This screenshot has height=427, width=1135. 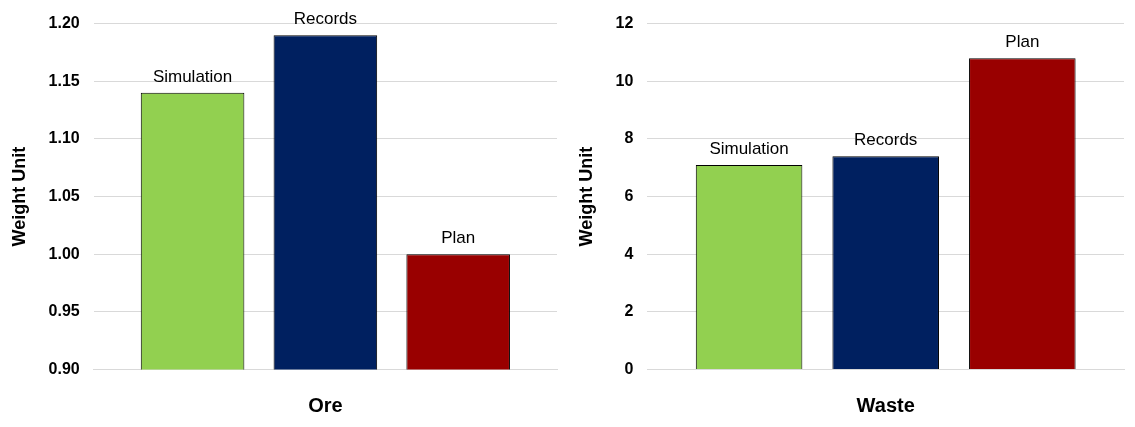 What do you see at coordinates (629, 138) in the screenshot?
I see `y-tick-label: 8` at bounding box center [629, 138].